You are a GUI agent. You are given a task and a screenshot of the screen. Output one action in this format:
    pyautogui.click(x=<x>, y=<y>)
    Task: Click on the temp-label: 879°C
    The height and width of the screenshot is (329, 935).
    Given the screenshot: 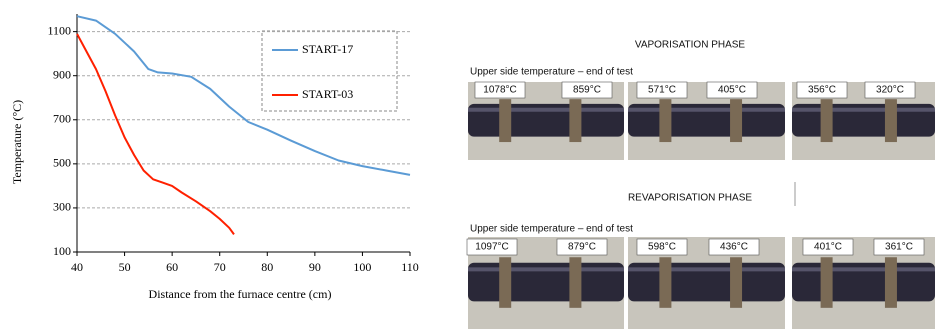 What is the action you would take?
    pyautogui.click(x=582, y=247)
    